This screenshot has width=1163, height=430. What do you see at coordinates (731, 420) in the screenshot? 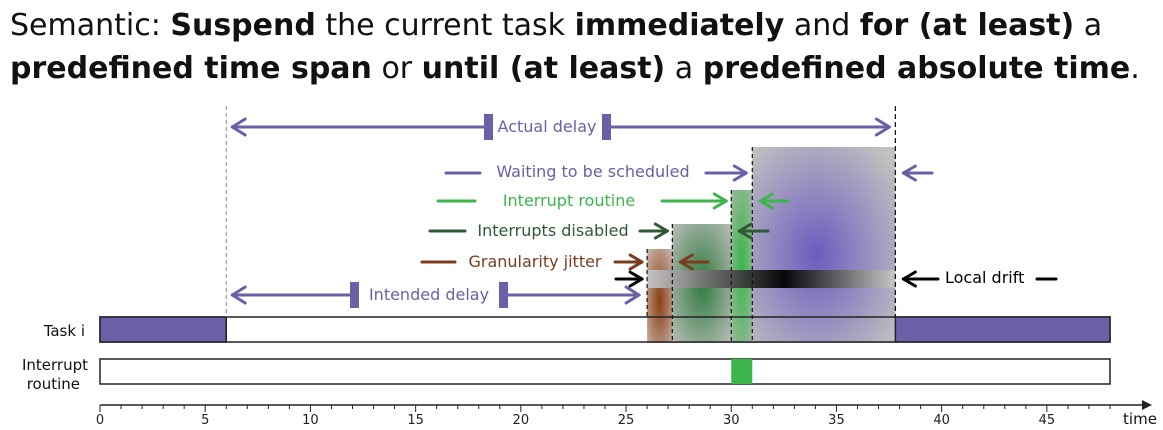
I see `axis-tick-label: 30` at bounding box center [731, 420].